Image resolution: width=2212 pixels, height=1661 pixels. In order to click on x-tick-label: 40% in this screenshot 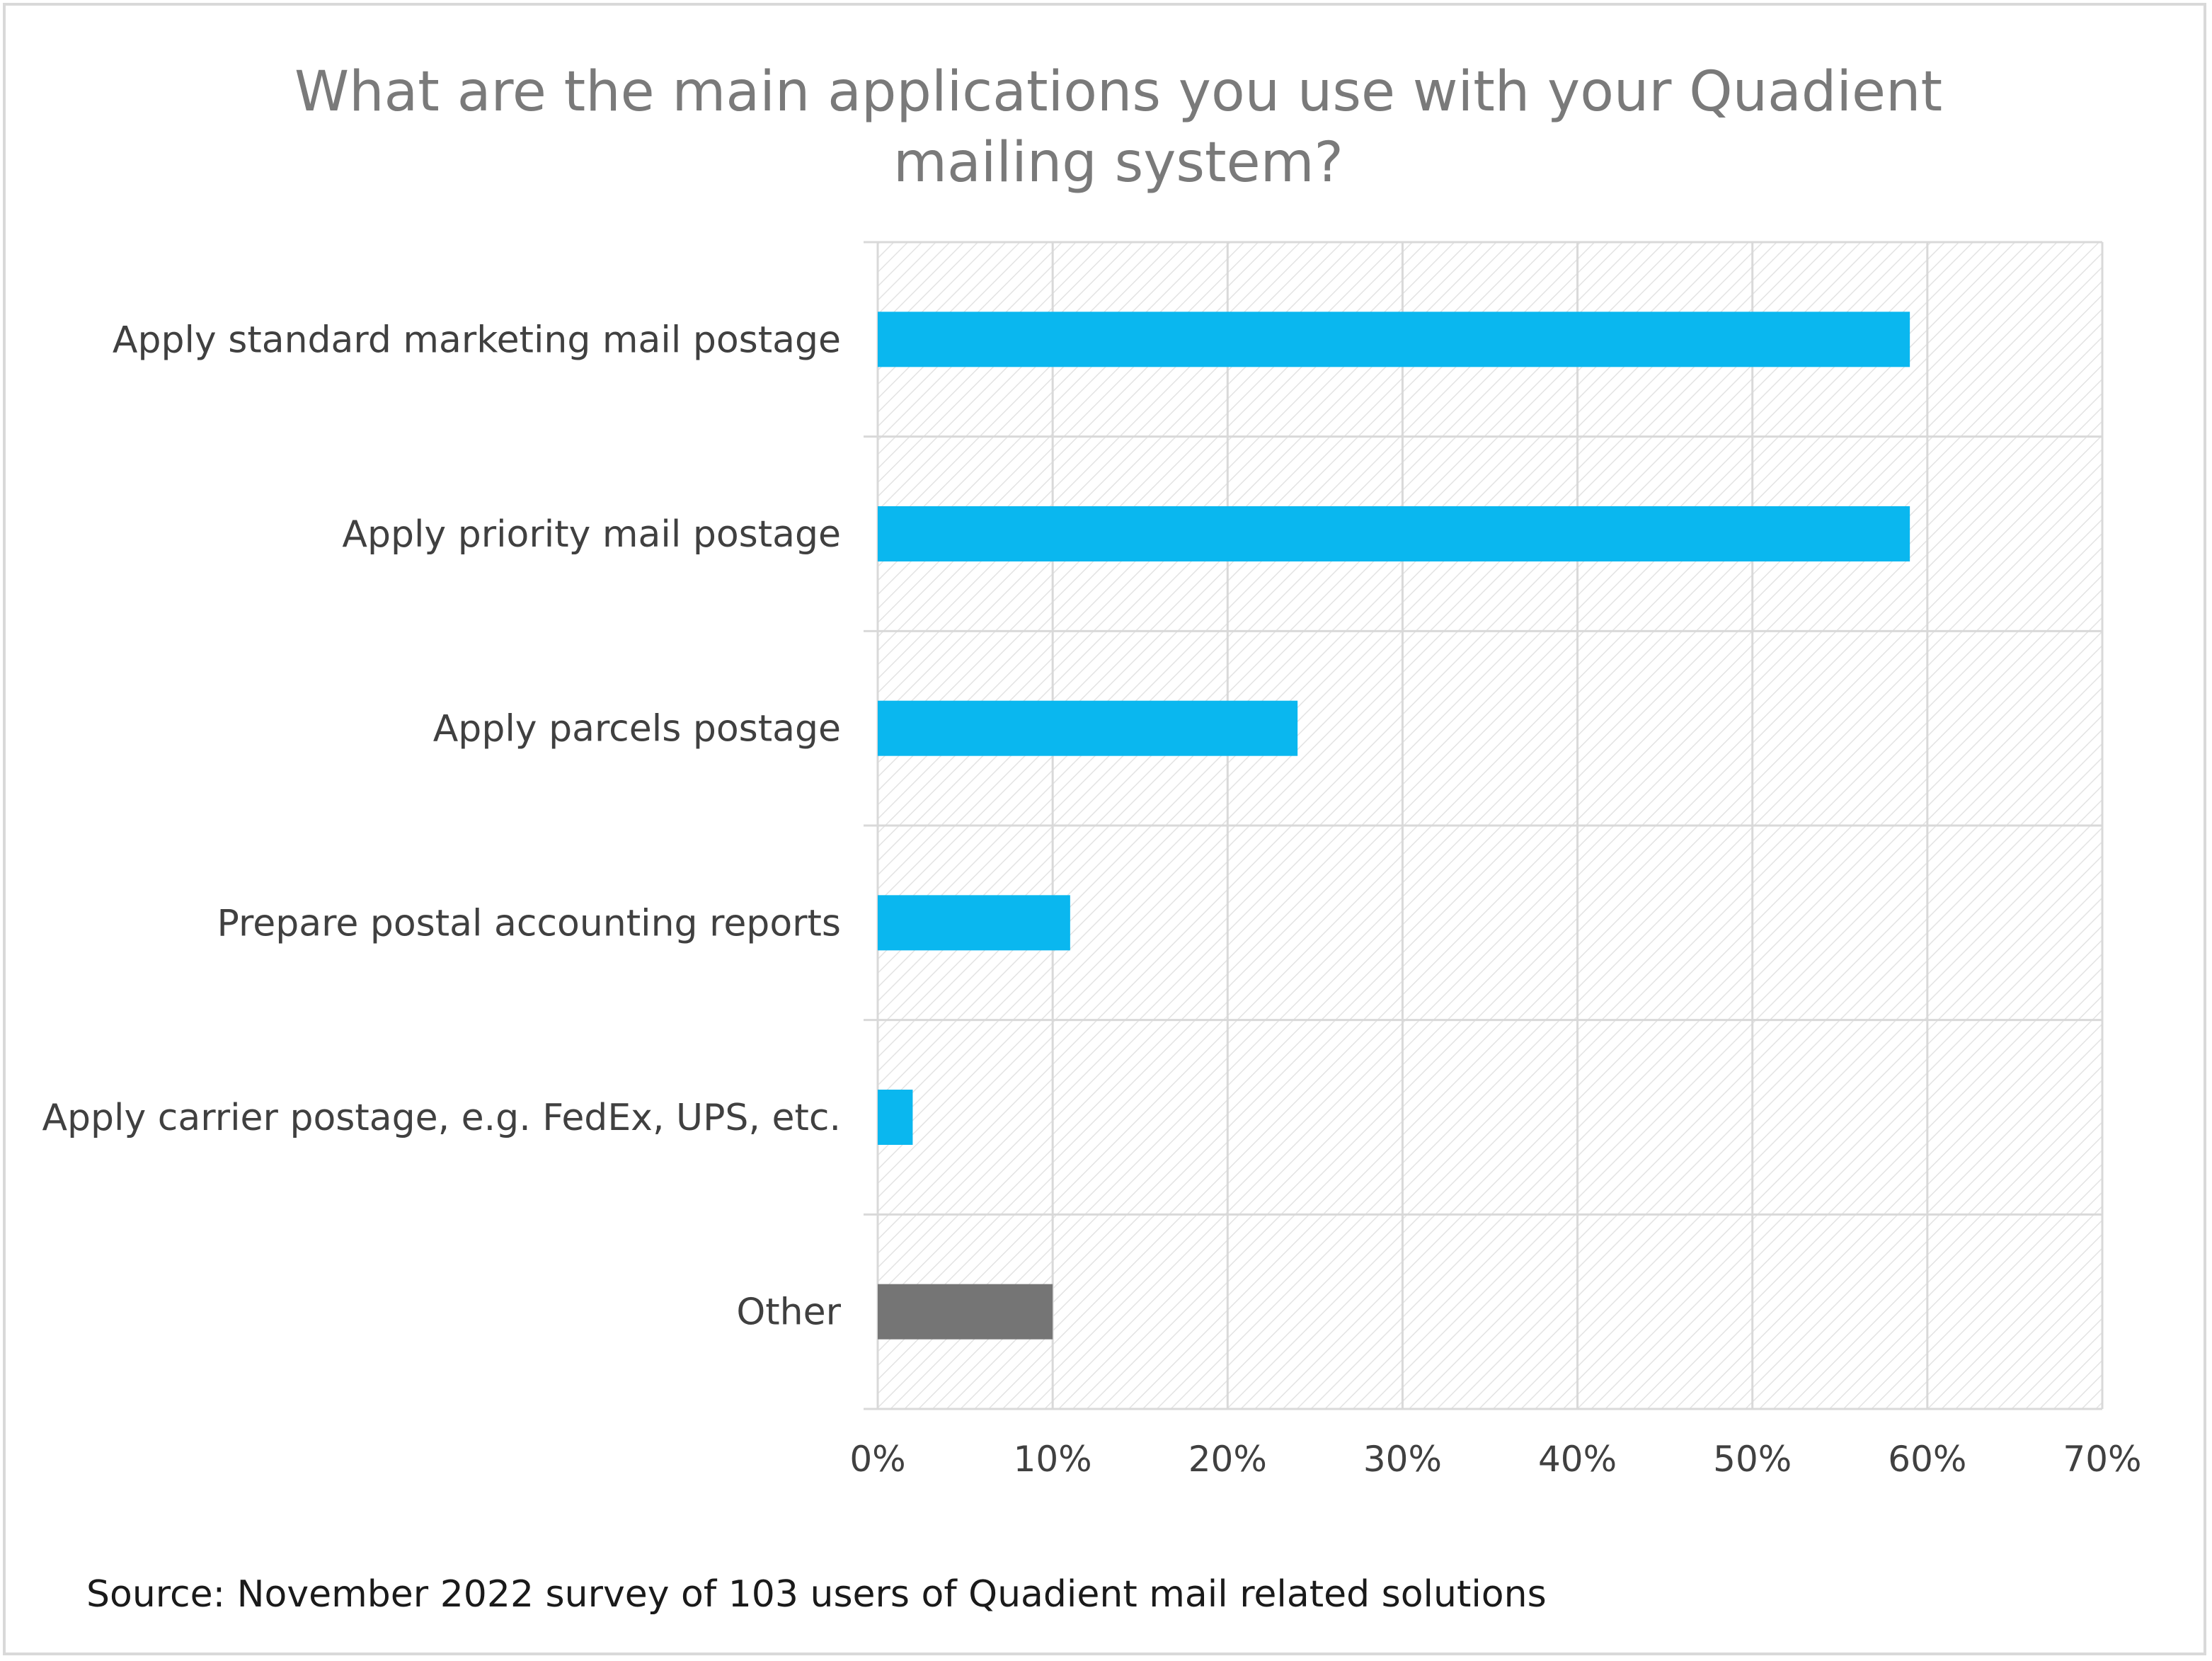, I will do `click(1577, 1459)`.